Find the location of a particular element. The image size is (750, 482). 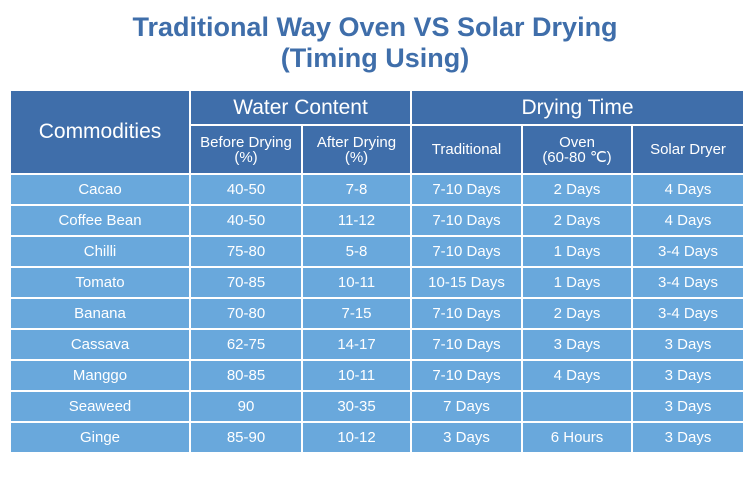

table-row: Banana 70-80 7-15 7-10 Days 2 Days 3-4 Days is located at coordinates (377, 313).